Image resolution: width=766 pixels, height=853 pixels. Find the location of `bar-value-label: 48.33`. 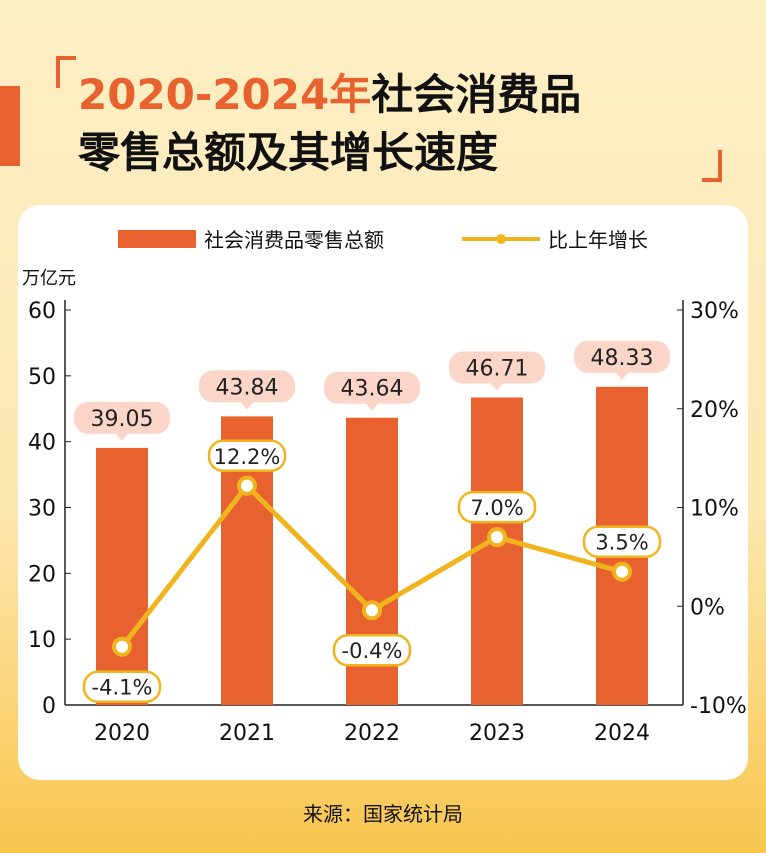

bar-value-label: 48.33 is located at coordinates (622, 358).